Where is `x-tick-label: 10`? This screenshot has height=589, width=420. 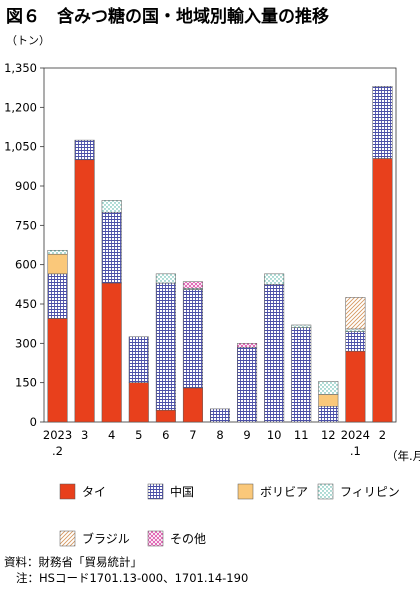
x-tick-label: 10 is located at coordinates (274, 435).